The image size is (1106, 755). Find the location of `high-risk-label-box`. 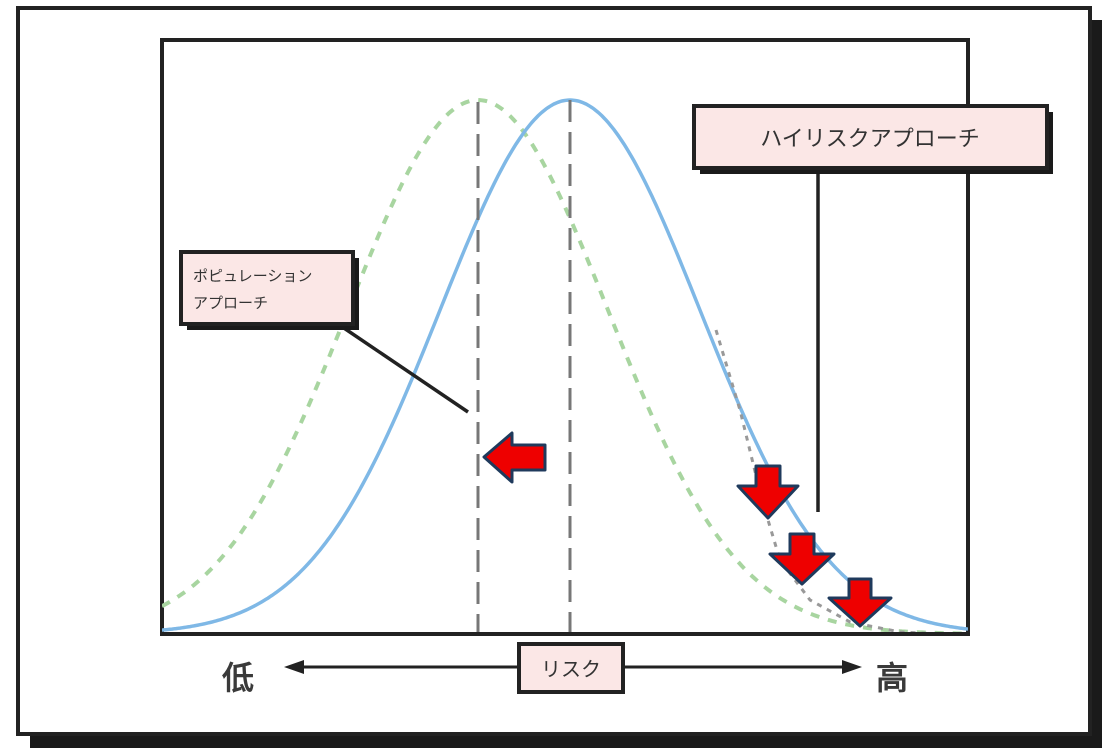

high-risk-label-box is located at coordinates (870, 137).